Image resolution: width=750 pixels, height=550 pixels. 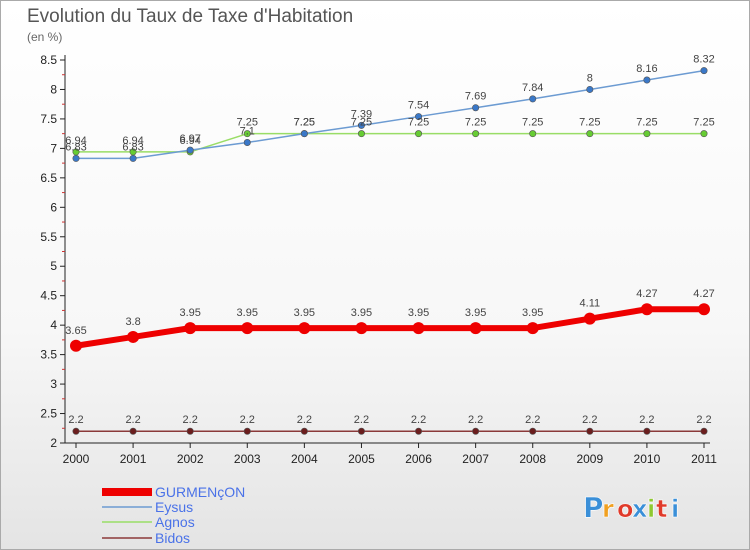 What do you see at coordinates (190, 459) in the screenshot?
I see `x-tick-label: 2002` at bounding box center [190, 459].